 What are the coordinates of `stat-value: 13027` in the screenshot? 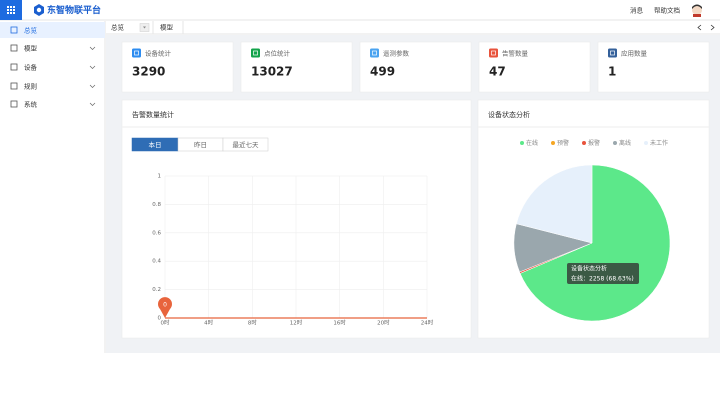 It's located at (272, 72).